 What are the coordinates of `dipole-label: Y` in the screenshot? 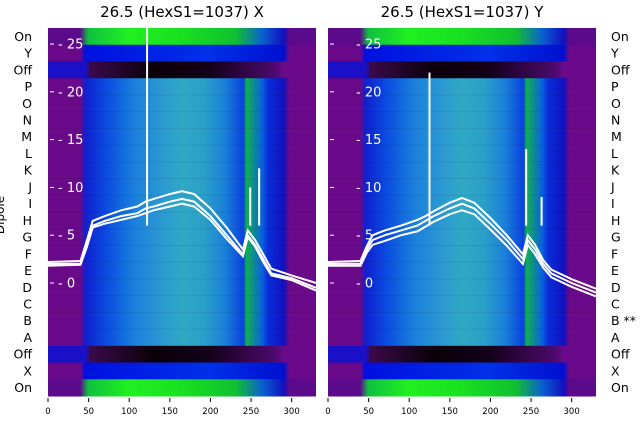 It's located at (27, 53).